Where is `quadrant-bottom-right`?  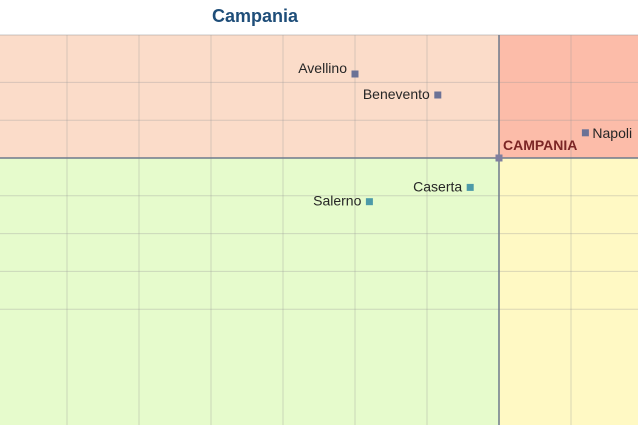 quadrant-bottom-right is located at coordinates (568, 291).